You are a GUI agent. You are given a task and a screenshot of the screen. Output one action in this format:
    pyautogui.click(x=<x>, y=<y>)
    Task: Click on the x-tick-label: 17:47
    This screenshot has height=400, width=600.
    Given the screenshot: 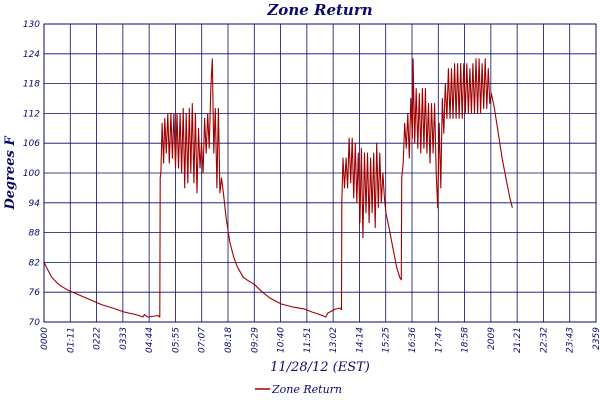 What is the action you would take?
    pyautogui.click(x=439, y=340)
    